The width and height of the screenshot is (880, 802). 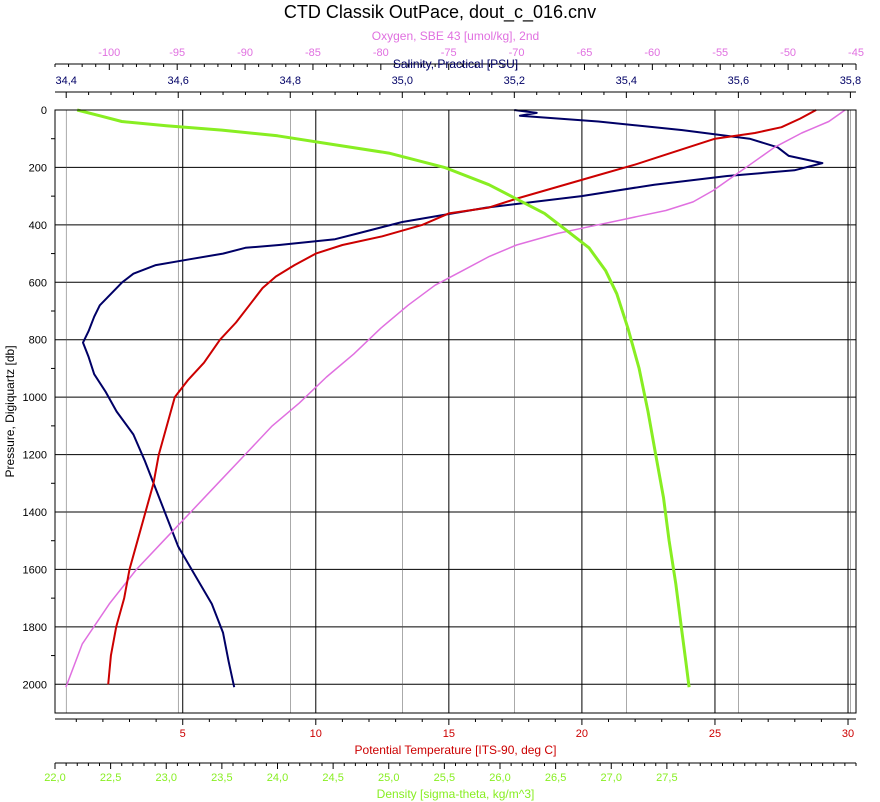 I want to click on temperature-tick-label: 30, so click(x=848, y=734).